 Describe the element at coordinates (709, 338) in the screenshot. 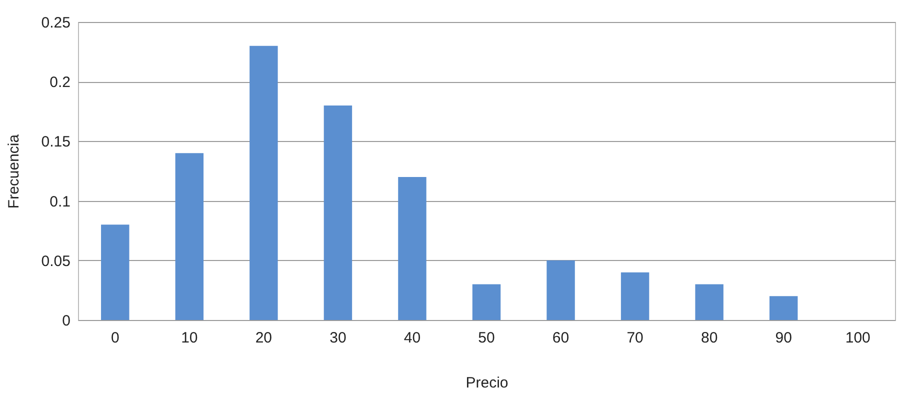

I see `x-tick-label: 80` at that location.